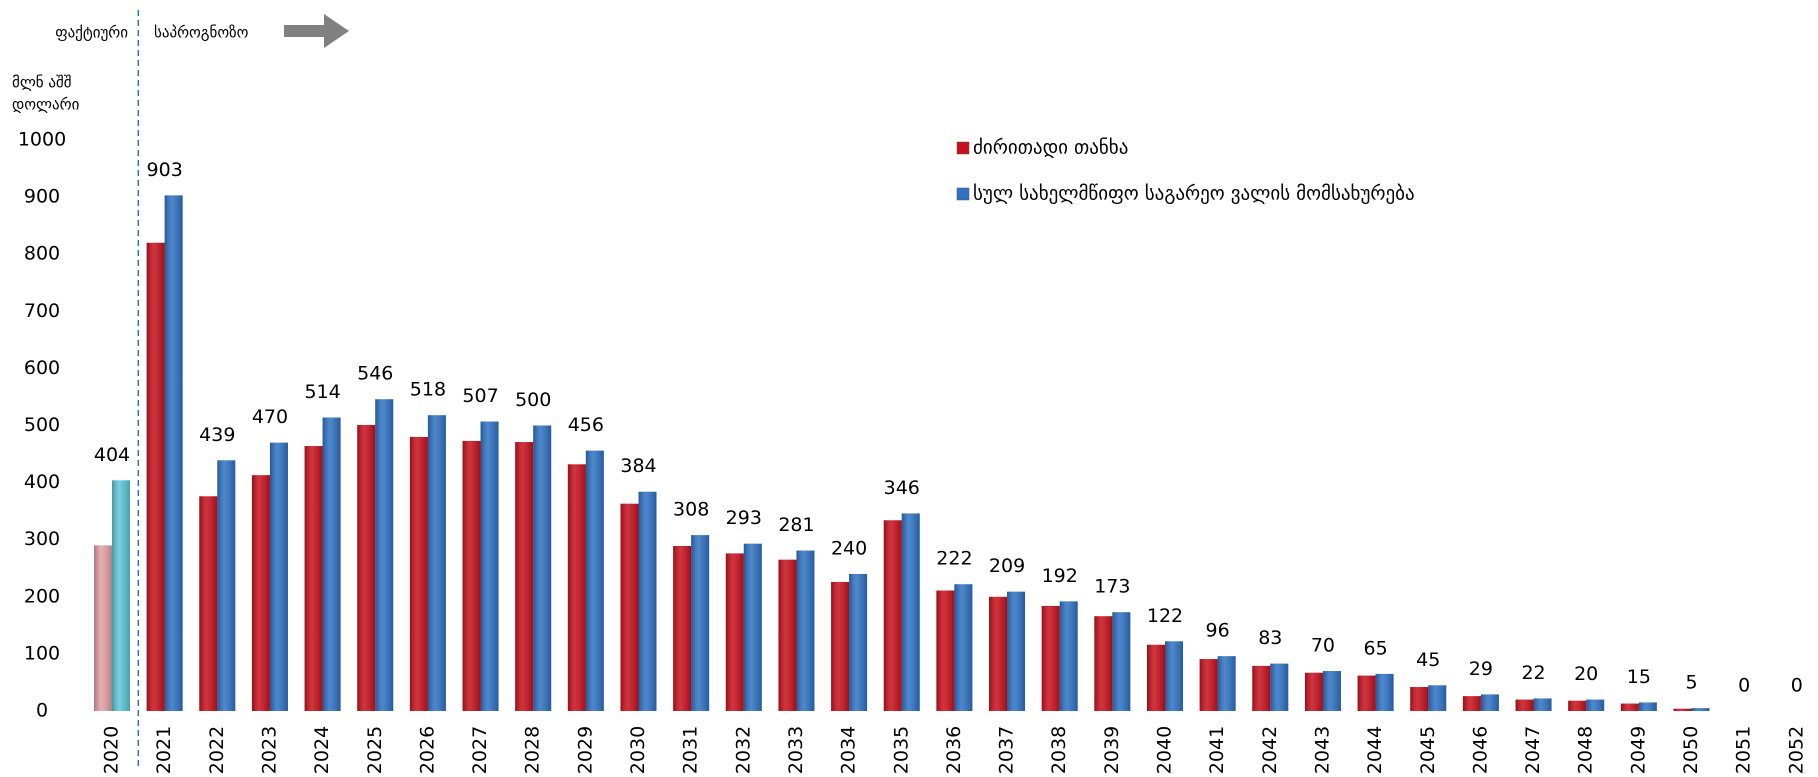 The height and width of the screenshot is (777, 1818). I want to click on data-label: 65, so click(1376, 648).